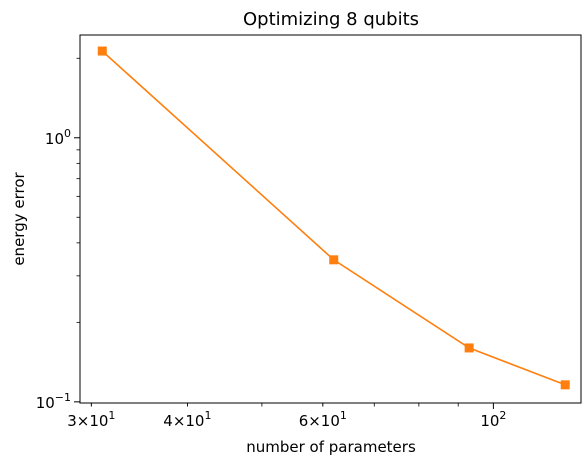 The width and height of the screenshot is (588, 466). Describe the element at coordinates (187, 419) in the screenshot. I see `x-tick-label: 4×101` at that location.